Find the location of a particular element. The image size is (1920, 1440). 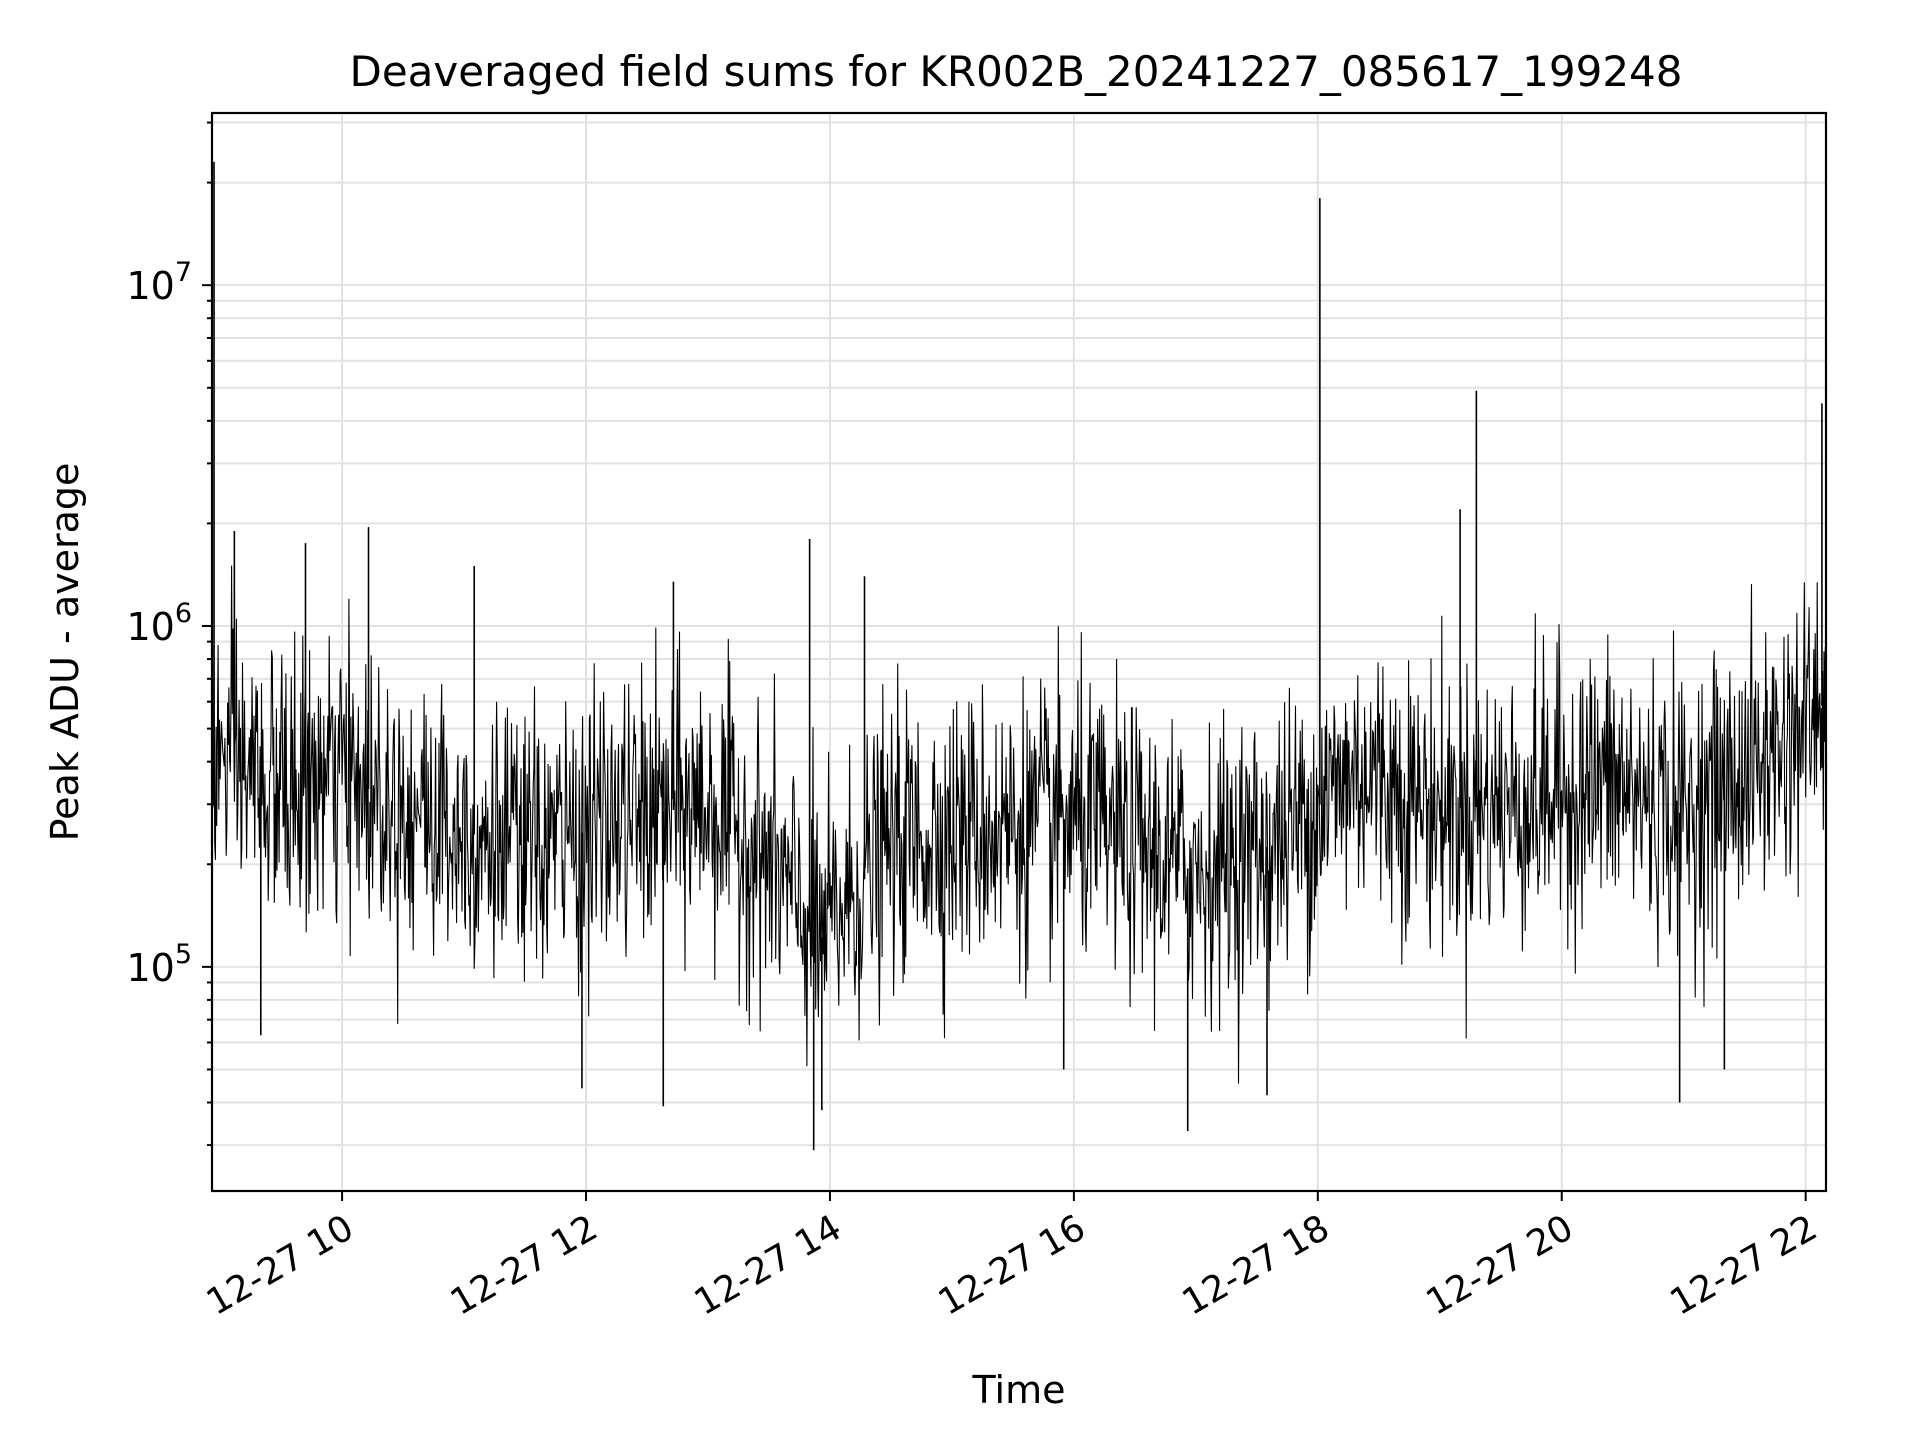

y-tick-label: 10⁵ is located at coordinates (159, 964).